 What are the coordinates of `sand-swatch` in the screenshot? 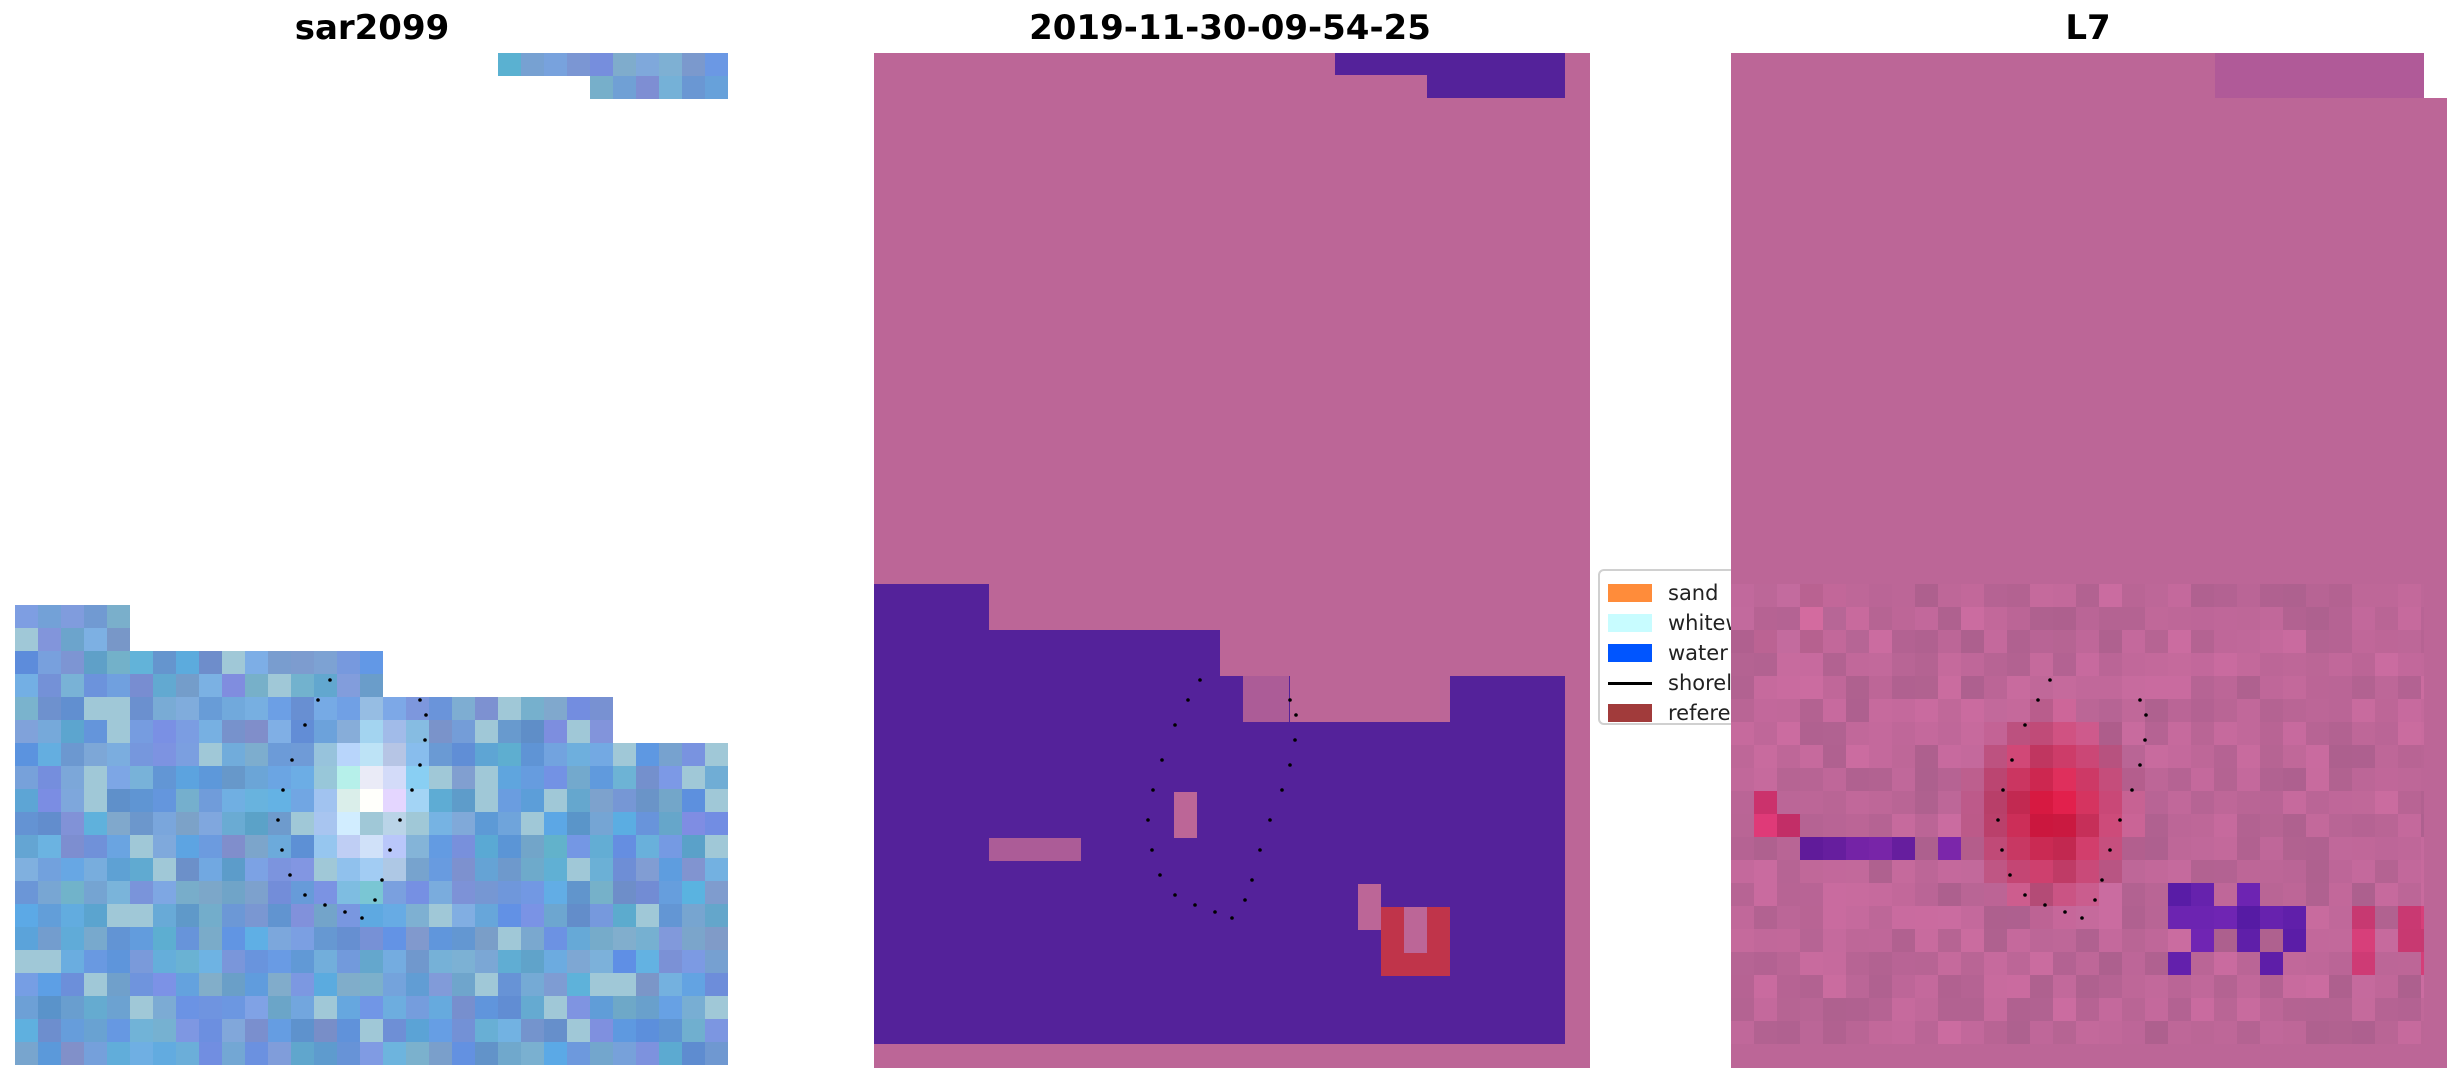 It's located at (1630, 593).